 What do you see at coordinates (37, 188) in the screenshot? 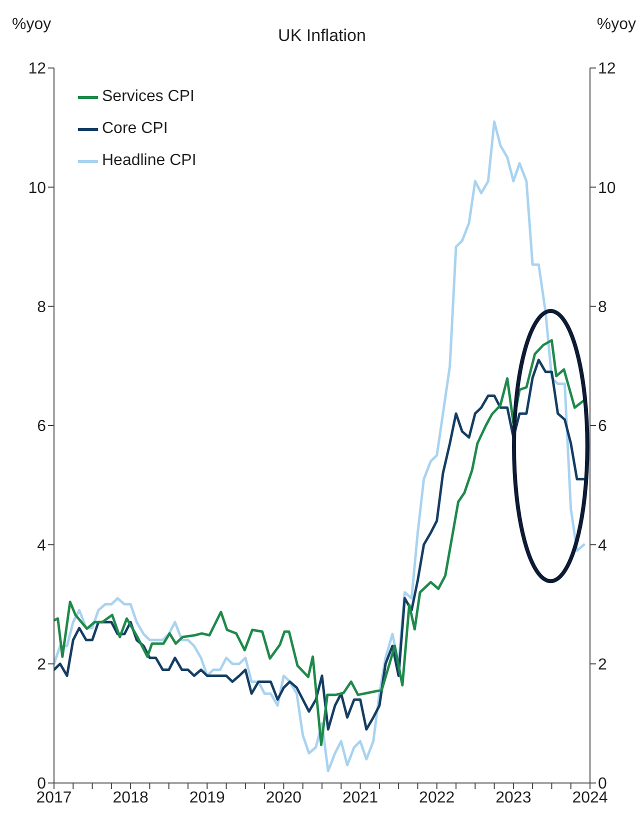
I see `y-tick-label: 10` at bounding box center [37, 188].